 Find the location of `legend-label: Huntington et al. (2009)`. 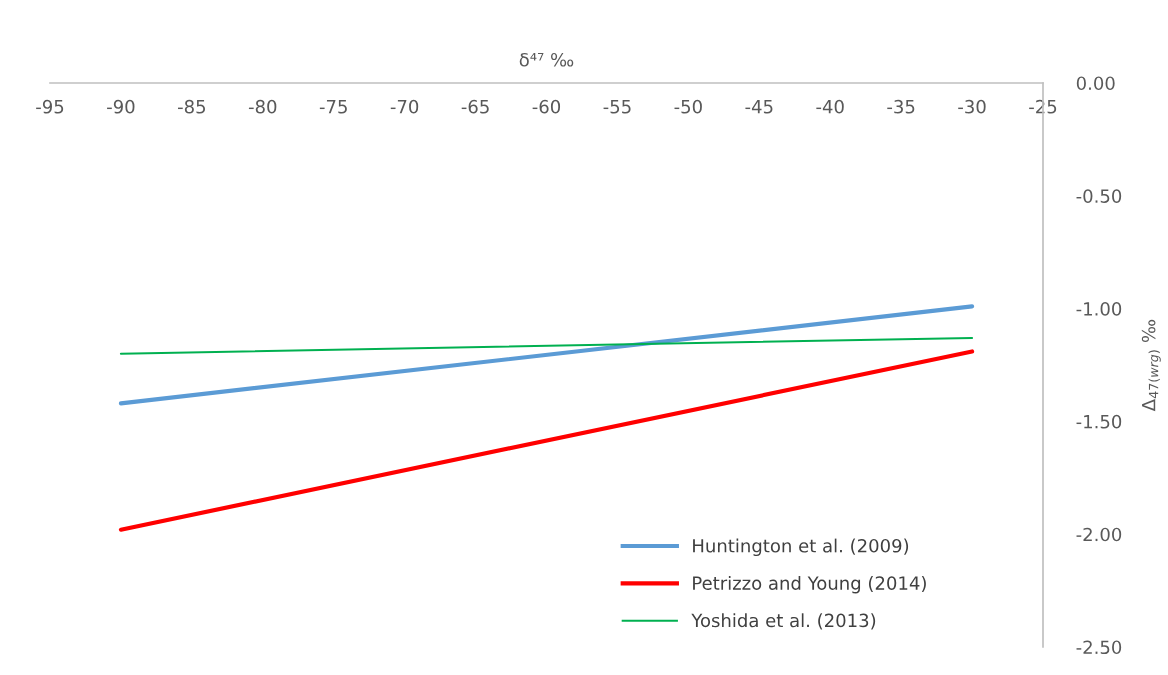

legend-label: Huntington et al. (2009) is located at coordinates (801, 547).